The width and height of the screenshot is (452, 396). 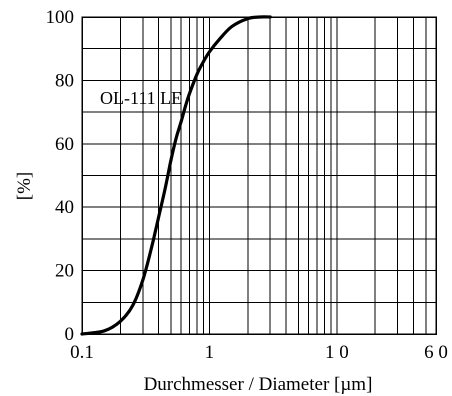 I want to click on x-tick-labels: 0.1 1 1 0 6 0, so click(x=259, y=352).